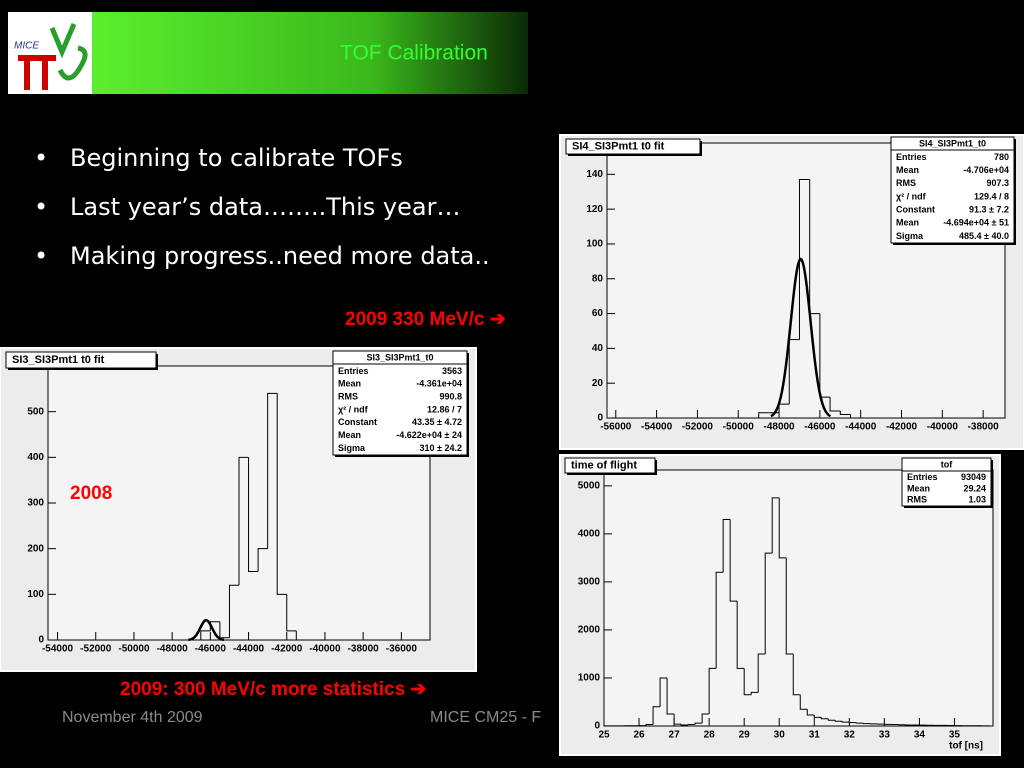  What do you see at coordinates (429, 435) in the screenshot?
I see `stats-value: -4.622e+04 ± 24` at bounding box center [429, 435].